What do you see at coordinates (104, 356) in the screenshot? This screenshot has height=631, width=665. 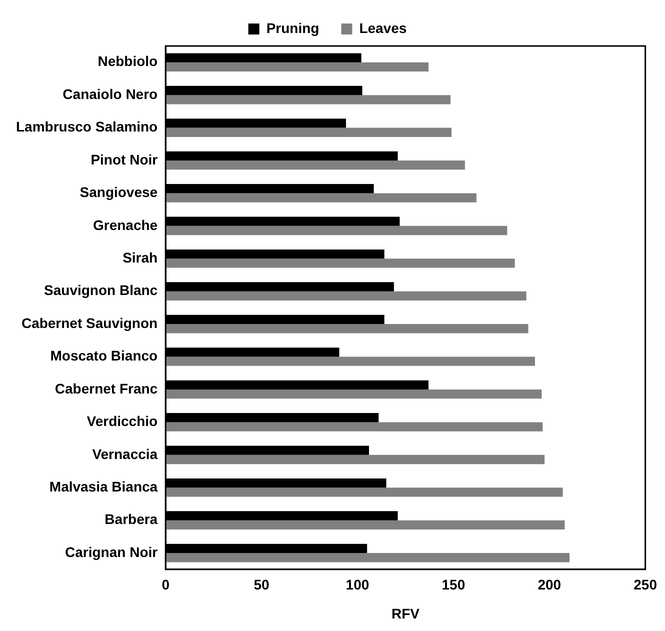 I see `y-tick-label: Moscato Bianco` at bounding box center [104, 356].